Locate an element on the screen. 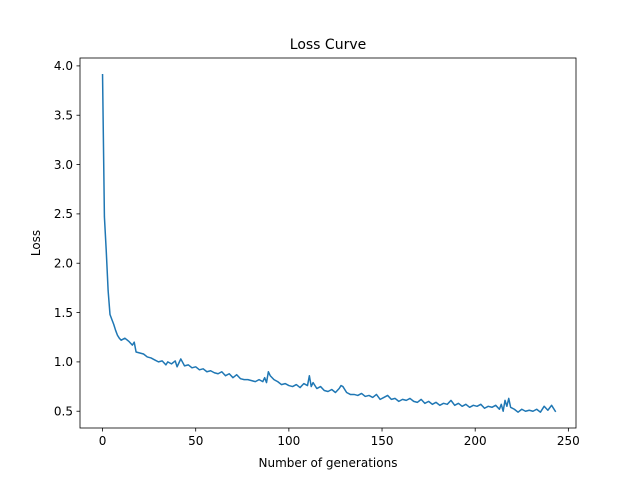 This screenshot has height=480, width=640. y-tick-label: 2.5 is located at coordinates (63, 214).